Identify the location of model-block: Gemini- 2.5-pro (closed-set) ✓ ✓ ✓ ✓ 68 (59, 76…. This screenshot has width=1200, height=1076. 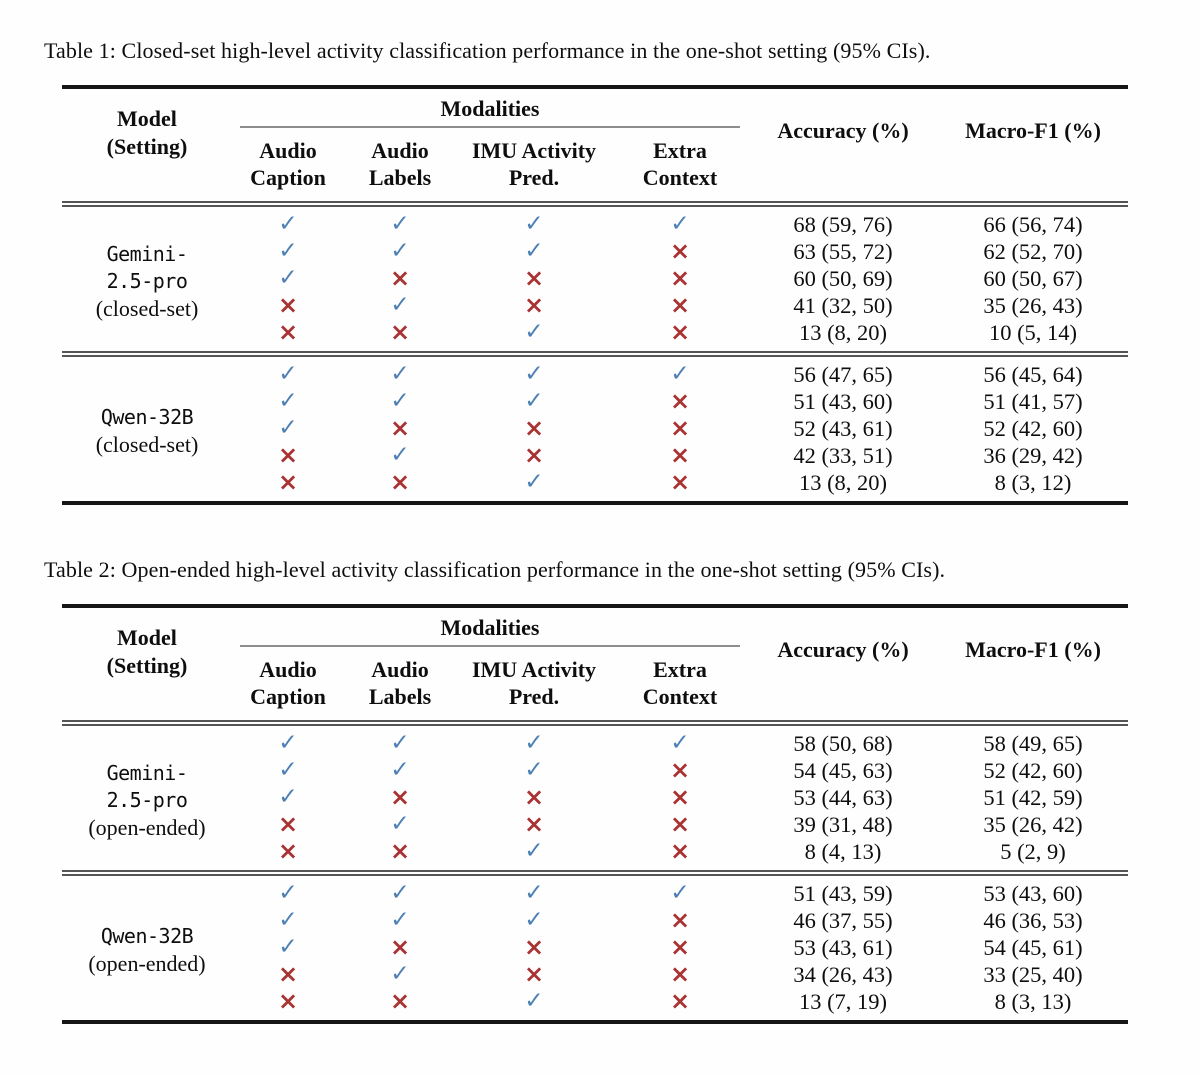
(595, 279).